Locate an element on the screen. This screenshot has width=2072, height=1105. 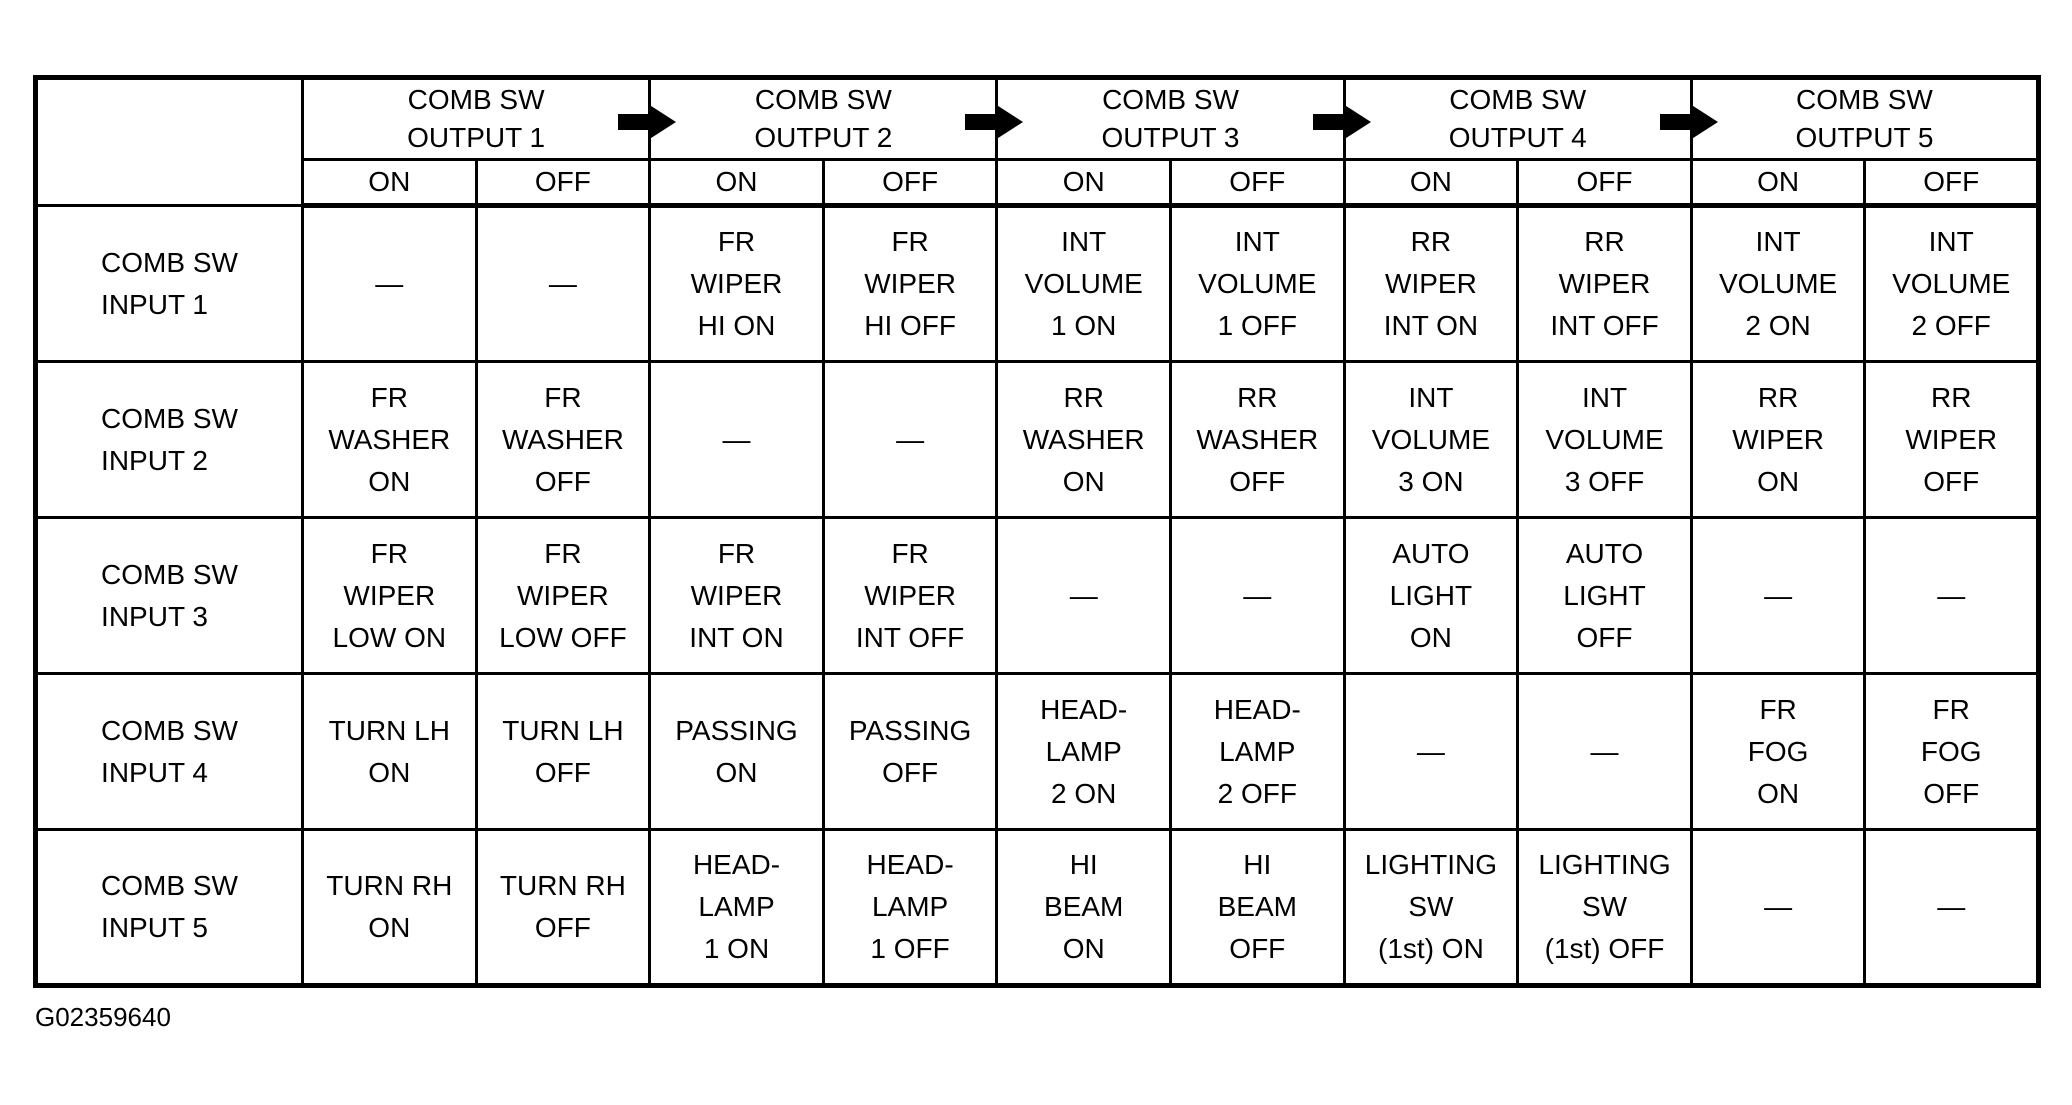
input-row-label: COMB SW INPUT 5 is located at coordinates (169, 906).